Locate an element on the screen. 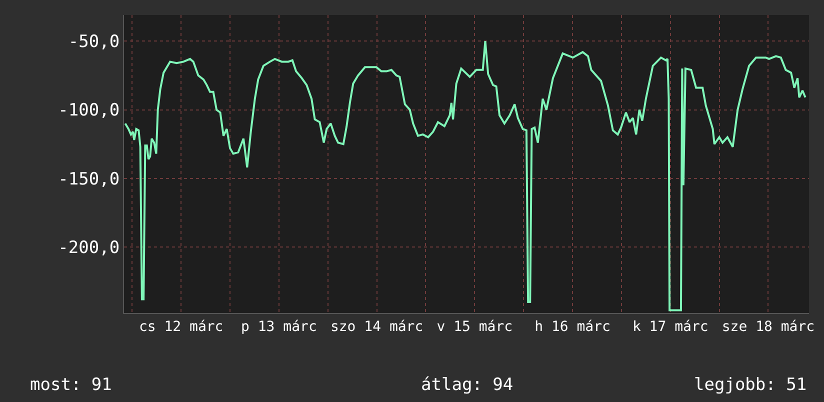 The image size is (824, 402). text: átlag: 94 is located at coordinates (467, 385).